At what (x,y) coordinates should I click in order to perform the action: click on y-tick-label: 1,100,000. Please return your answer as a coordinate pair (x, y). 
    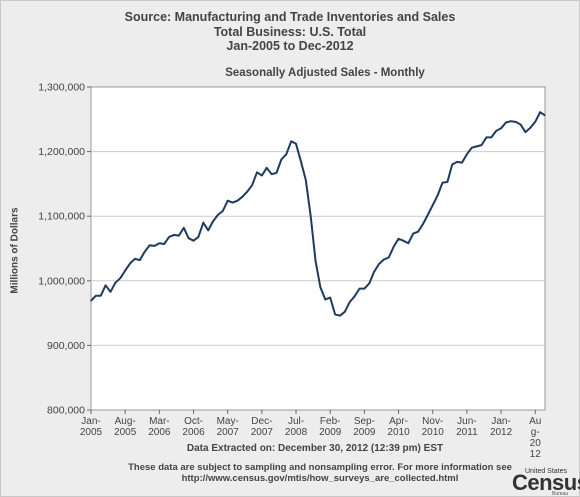
    Looking at the image, I should click on (61, 217).